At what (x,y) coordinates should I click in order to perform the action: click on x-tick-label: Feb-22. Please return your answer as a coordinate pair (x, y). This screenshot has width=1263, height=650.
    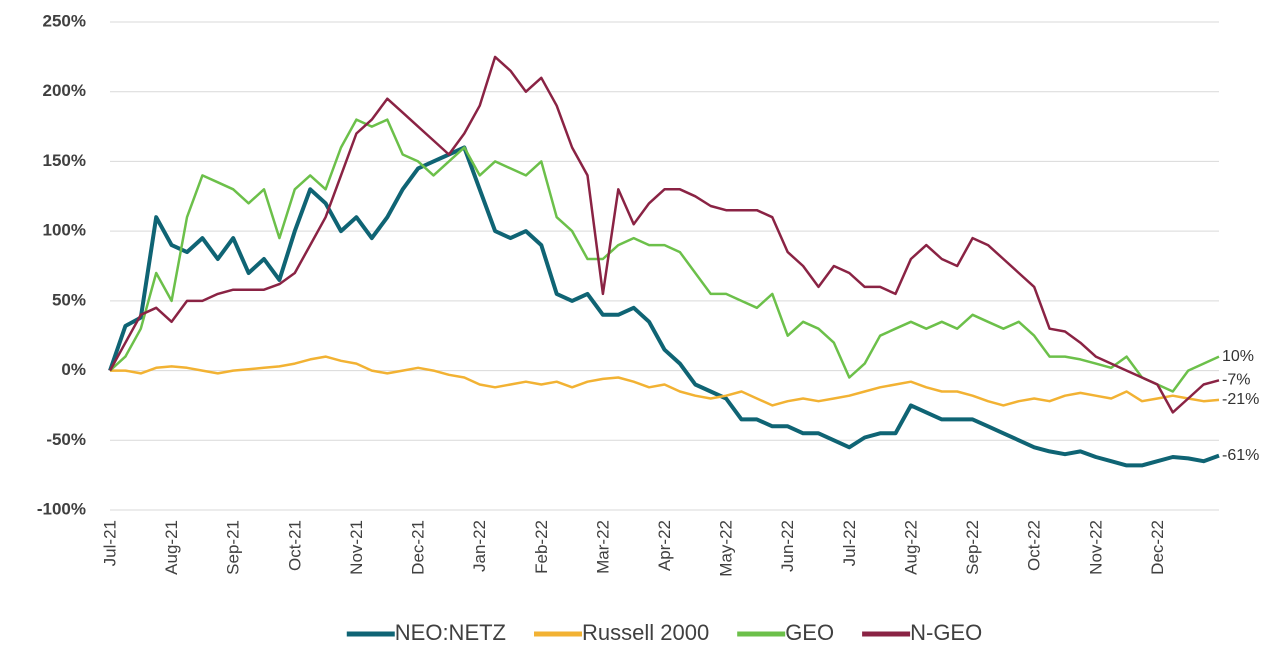
    Looking at the image, I should click on (541, 547).